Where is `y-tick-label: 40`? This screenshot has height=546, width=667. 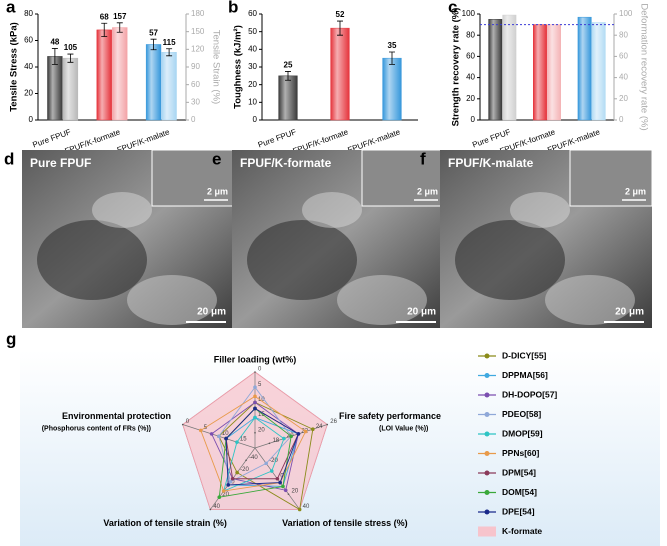 y-tick-label: 40 is located at coordinates (470, 77).